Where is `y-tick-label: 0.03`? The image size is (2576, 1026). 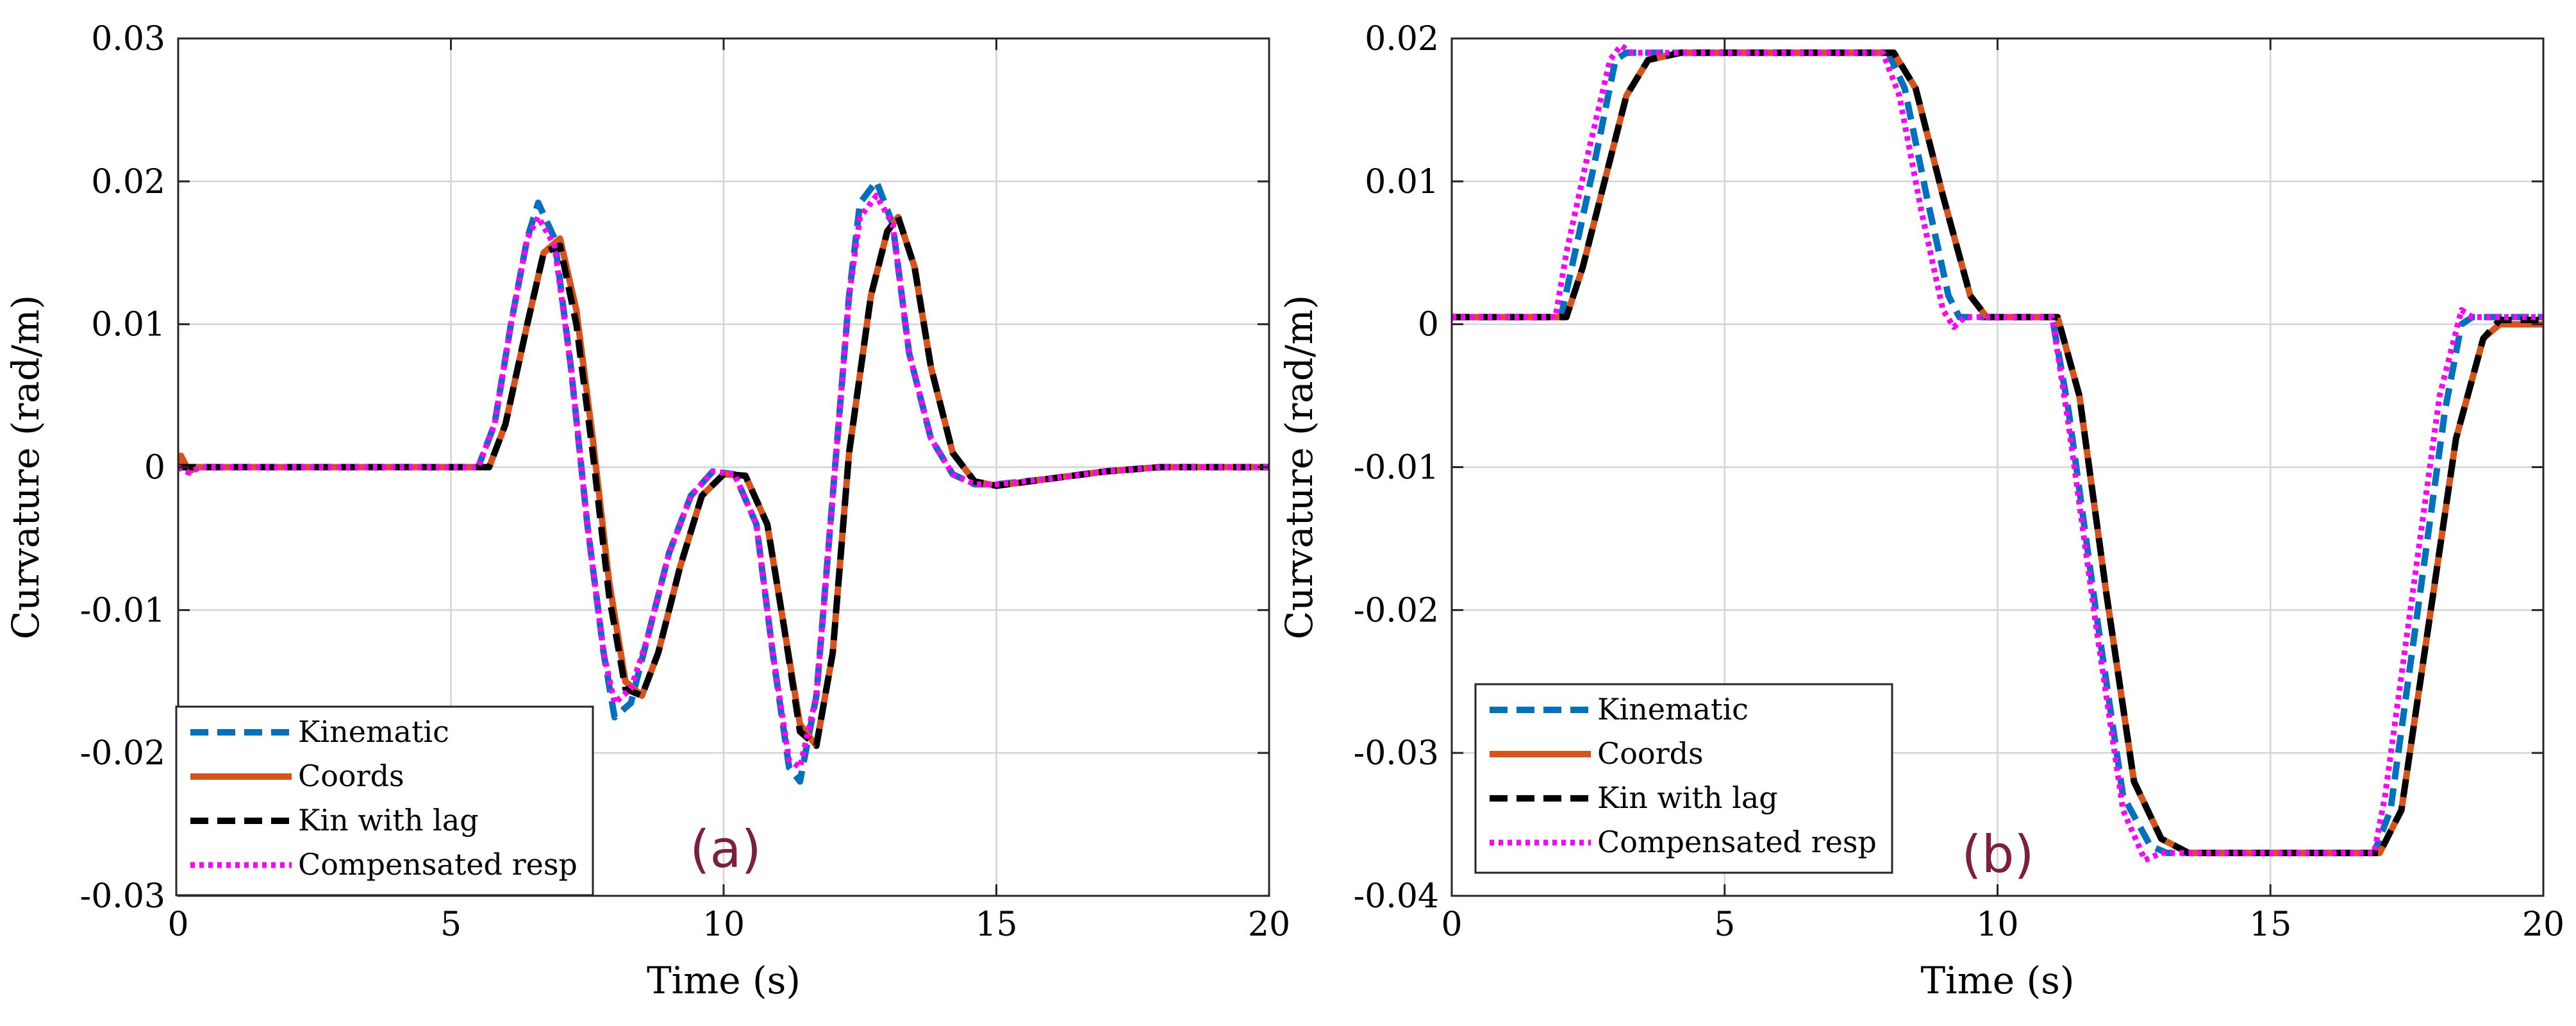
y-tick-label: 0.03 is located at coordinates (128, 39).